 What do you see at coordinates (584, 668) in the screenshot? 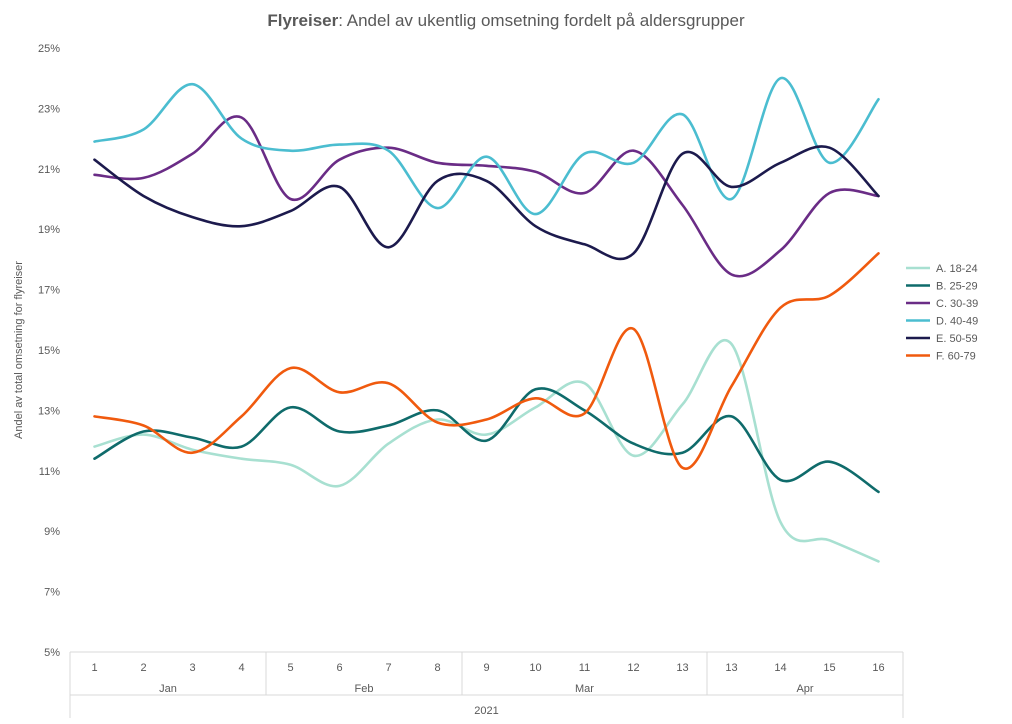
I see `x-tick-label: 11` at bounding box center [584, 668].